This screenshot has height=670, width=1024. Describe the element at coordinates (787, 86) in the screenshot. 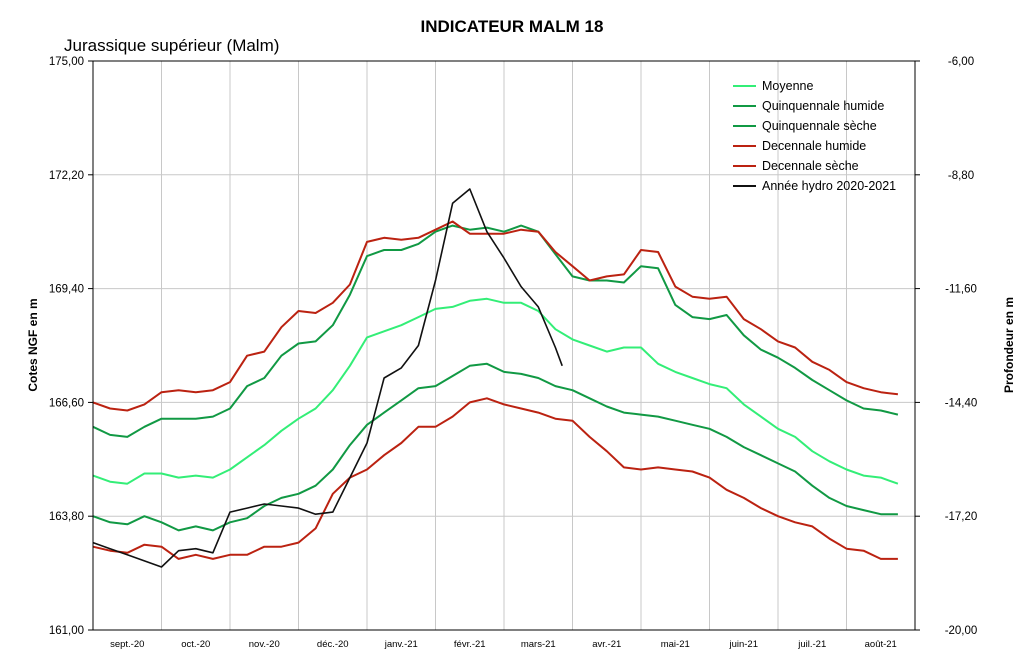

I see `legend-label: Moyenne` at that location.